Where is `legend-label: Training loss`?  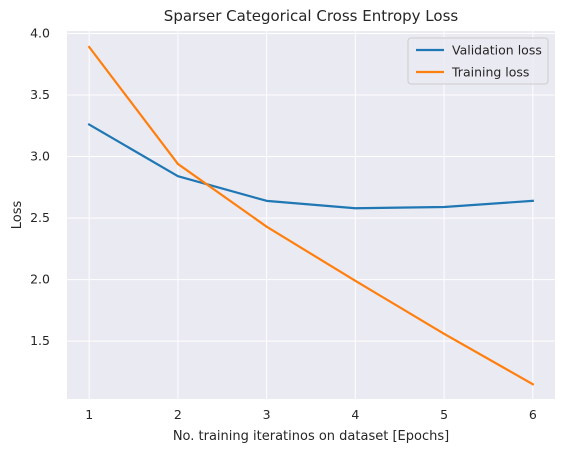 legend-label: Training loss is located at coordinates (490, 72).